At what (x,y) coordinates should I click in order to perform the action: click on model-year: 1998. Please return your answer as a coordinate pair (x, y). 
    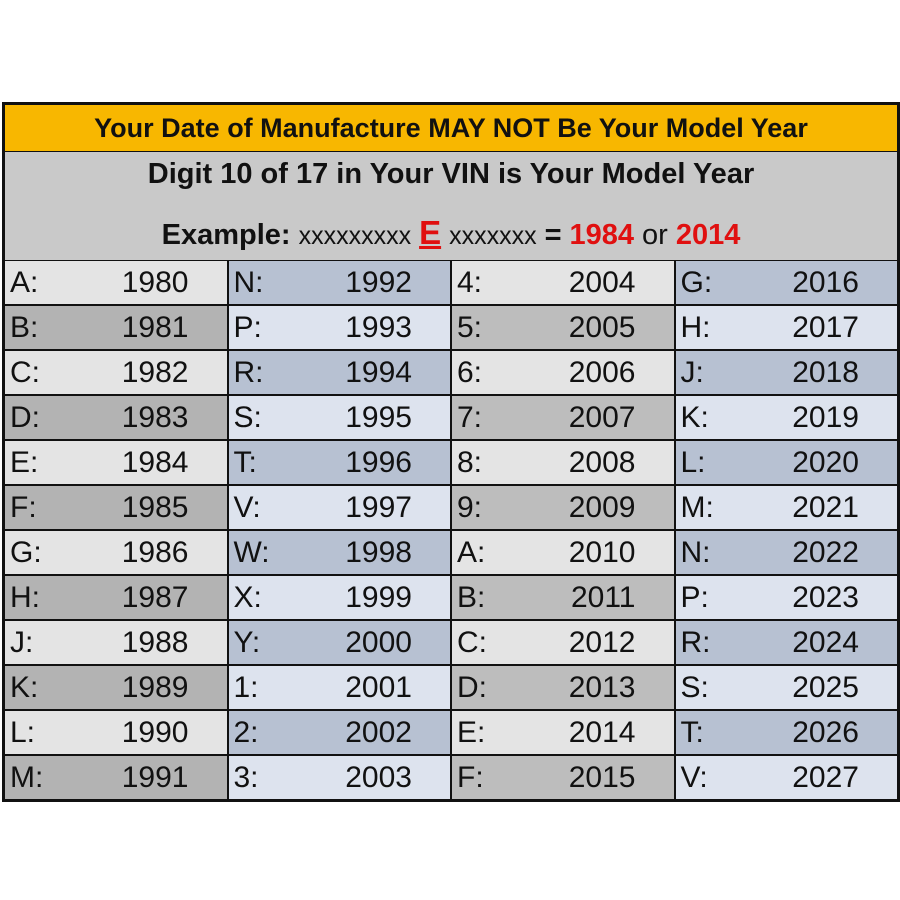
    Looking at the image, I should click on (378, 552).